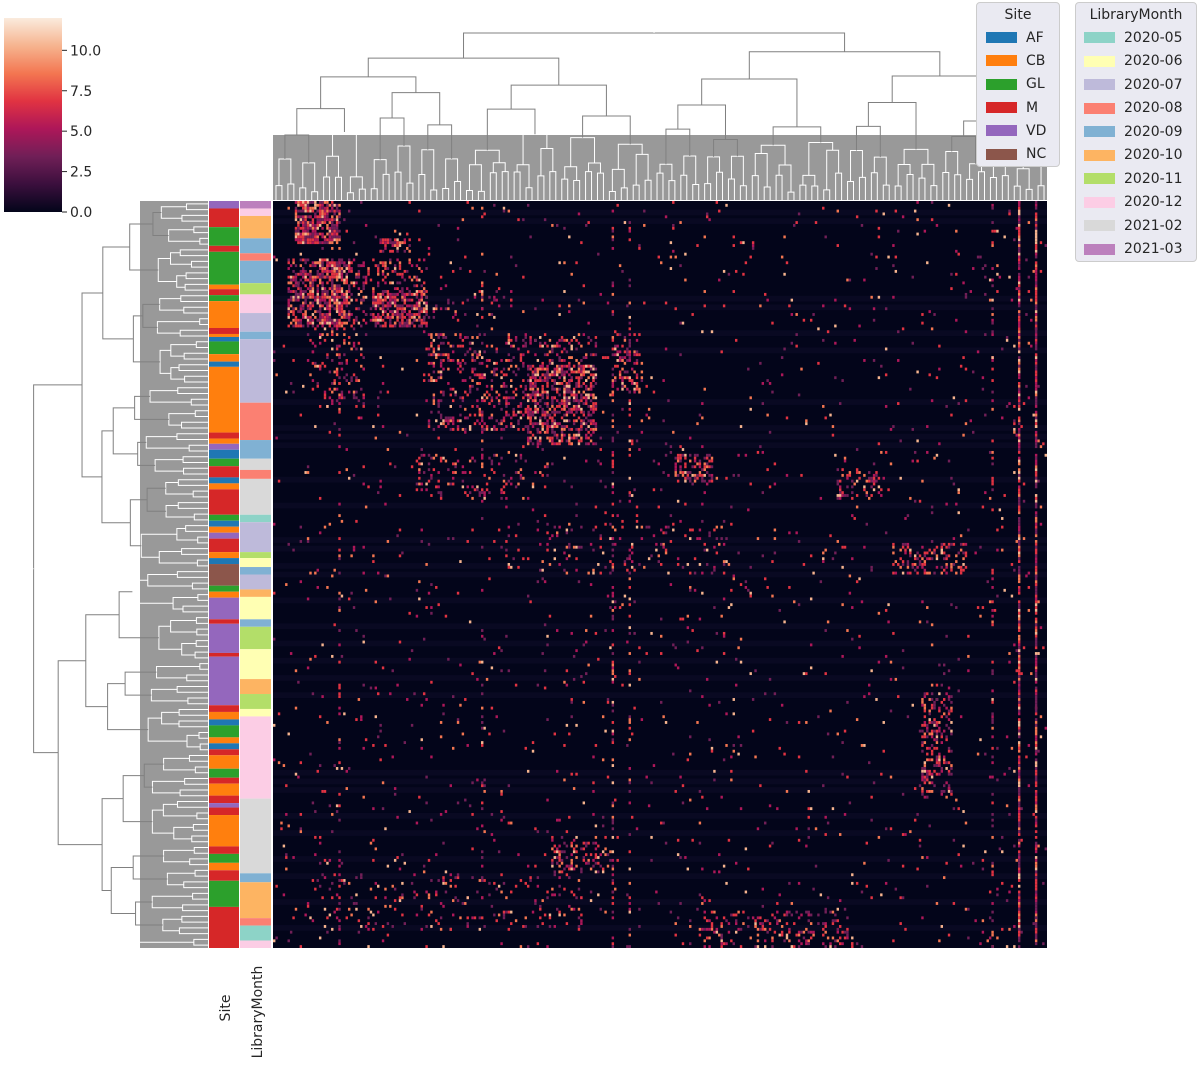 This screenshot has width=1200, height=1065. I want to click on column-dendrogram-link, so click(701, 122).